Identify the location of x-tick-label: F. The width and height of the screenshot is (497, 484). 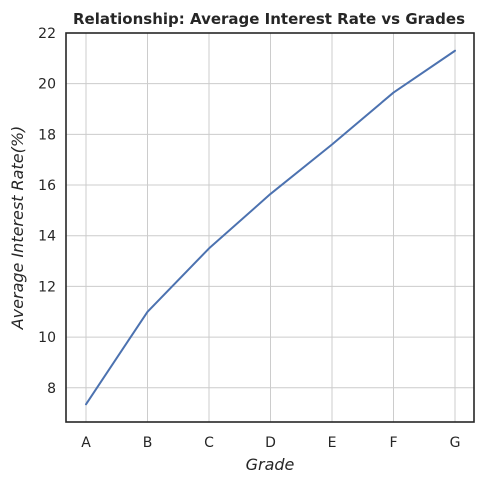
(393, 443).